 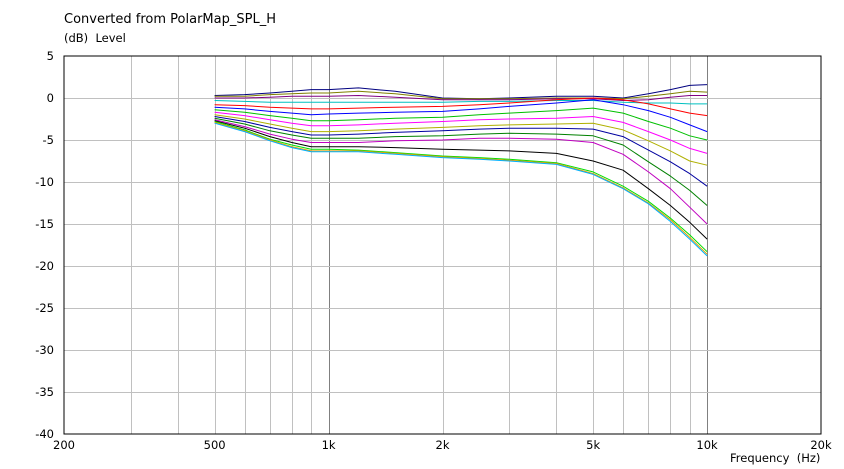 What do you see at coordinates (170, 19) in the screenshot?
I see `chart-title: Converted from PolarMap_SPL_H` at bounding box center [170, 19].